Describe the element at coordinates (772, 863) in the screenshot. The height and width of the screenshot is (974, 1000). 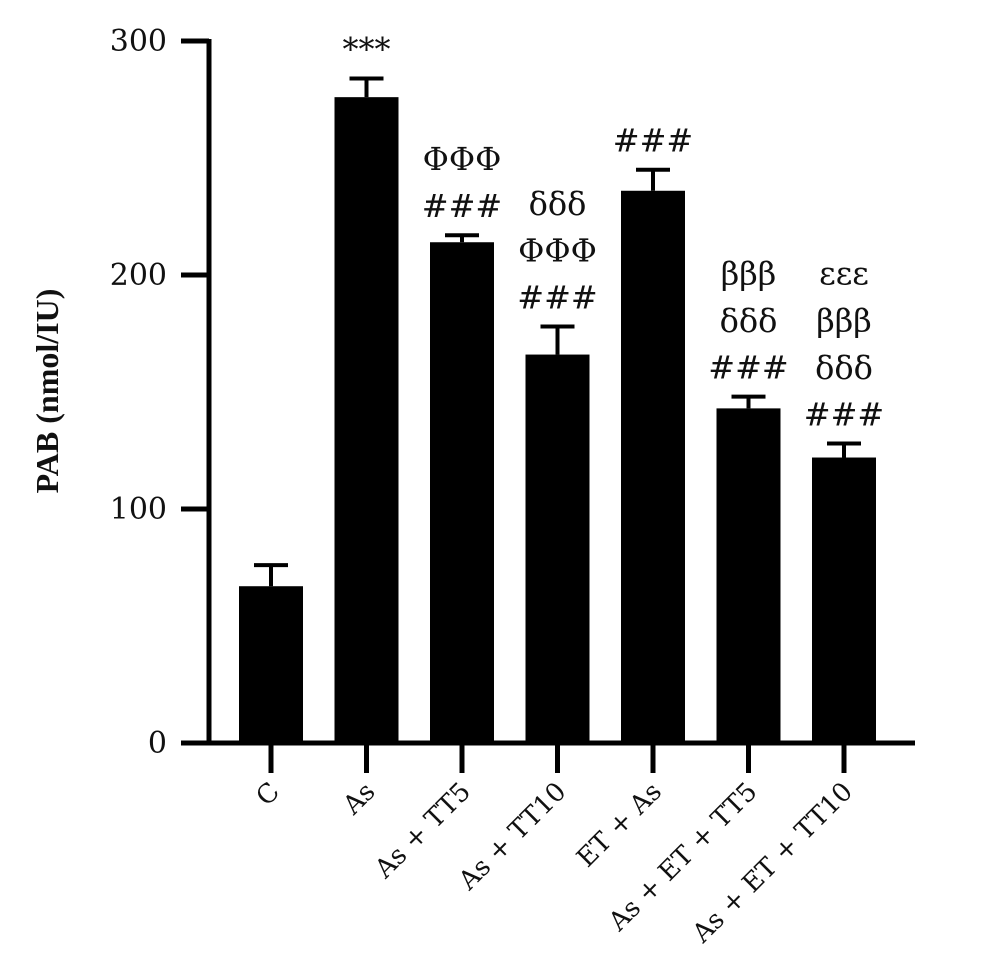
I see `x-tick-label: As + ET + TT10` at that location.